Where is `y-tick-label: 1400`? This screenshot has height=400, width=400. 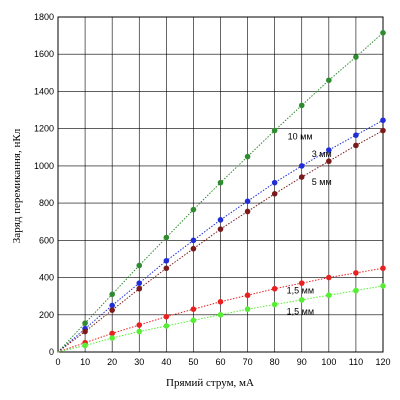
y-tick-label: 1400 is located at coordinates (44, 91).